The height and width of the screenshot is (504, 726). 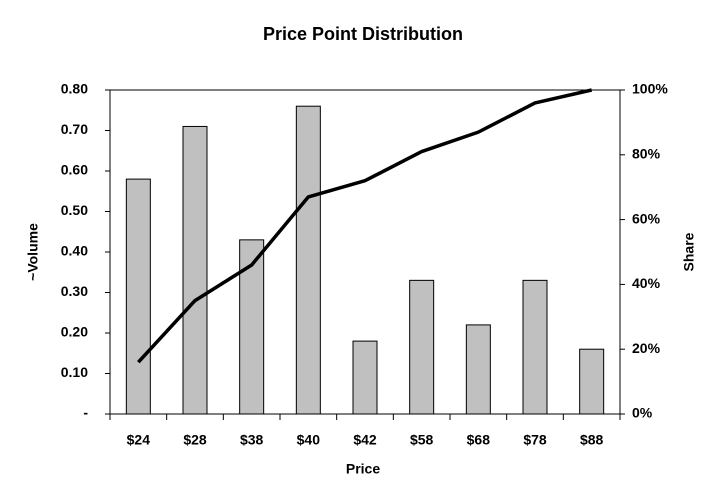 What do you see at coordinates (74, 170) in the screenshot?
I see `y-tick-label: 0.60` at bounding box center [74, 170].